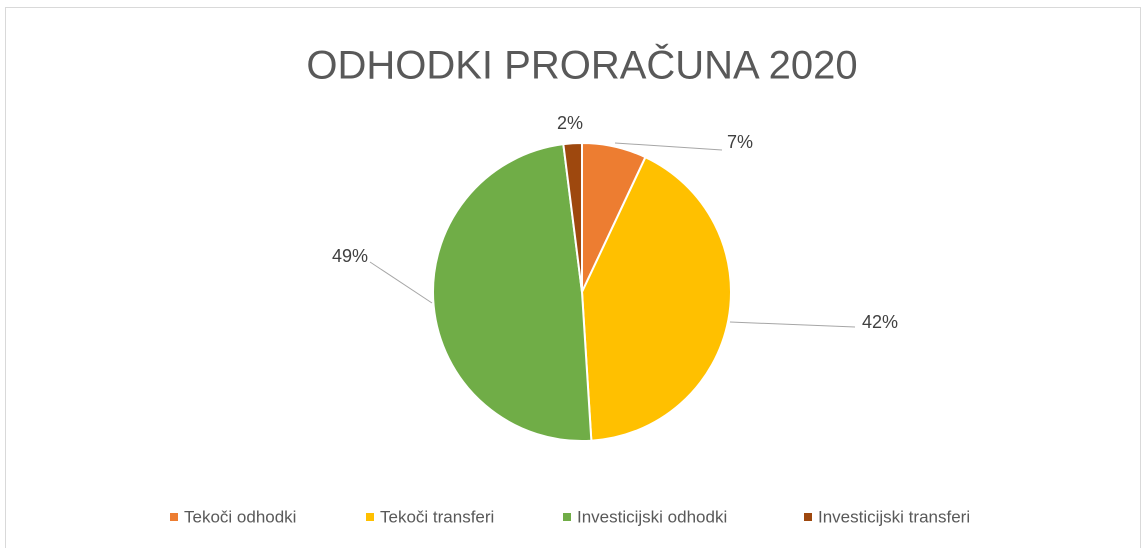 This screenshot has height=548, width=1146. What do you see at coordinates (740, 142) in the screenshot?
I see `data-label: 7%` at bounding box center [740, 142].